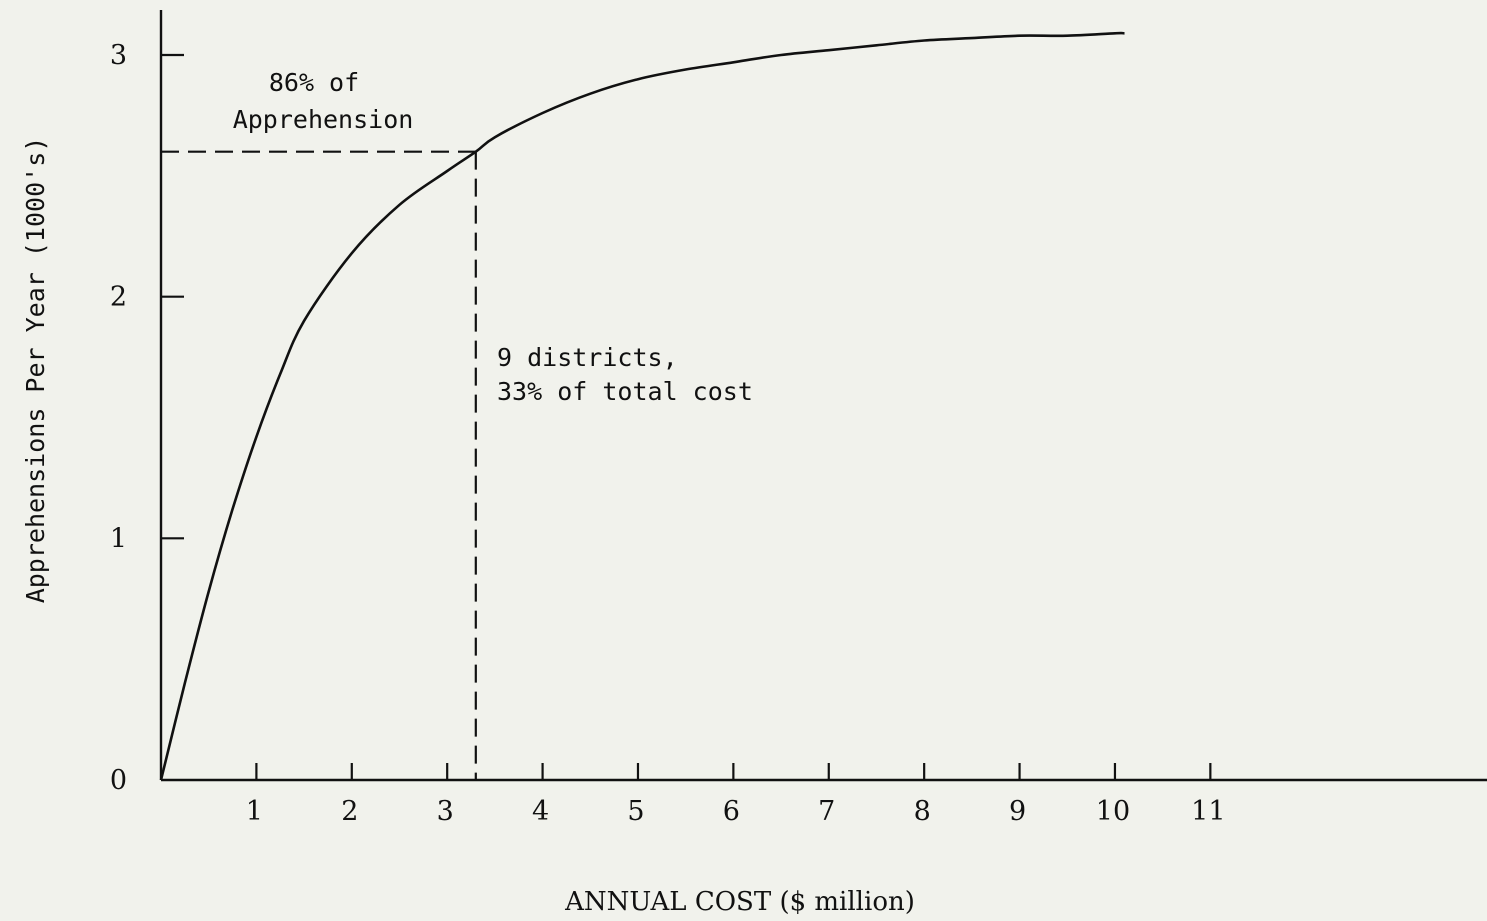 The width and height of the screenshot is (1487, 921). Describe the element at coordinates (118, 297) in the screenshot. I see `y-tick-label-2: 2` at that location.